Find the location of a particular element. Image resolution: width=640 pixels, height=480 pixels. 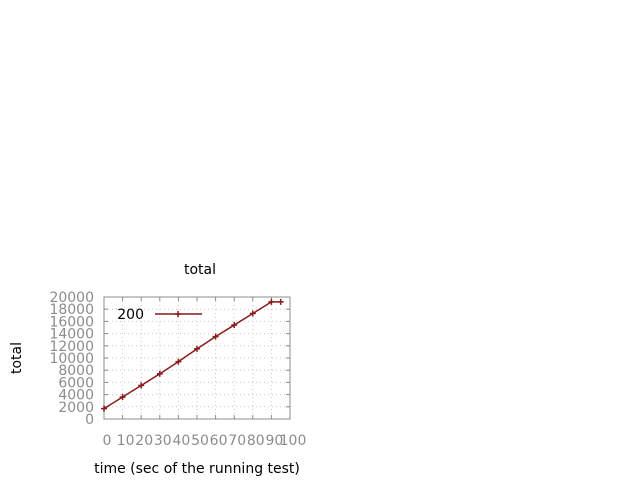

y-tick-label: 12000 is located at coordinates (71, 347).